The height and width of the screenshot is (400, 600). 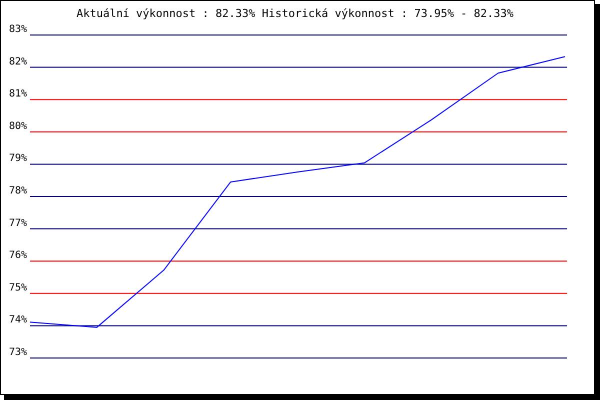 What do you see at coordinates (18, 223) in the screenshot?
I see `y-tick-label: 77%` at bounding box center [18, 223].